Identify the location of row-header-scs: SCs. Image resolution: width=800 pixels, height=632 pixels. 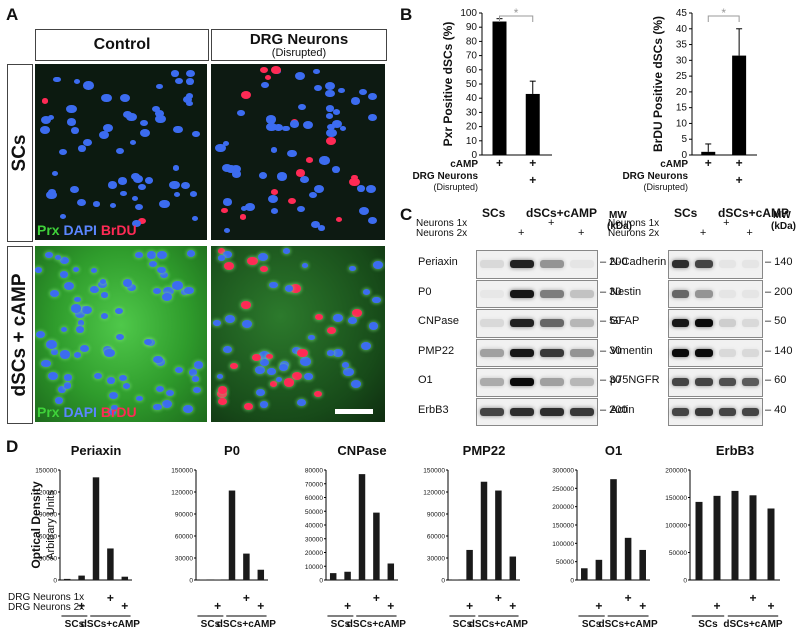
(20, 153).